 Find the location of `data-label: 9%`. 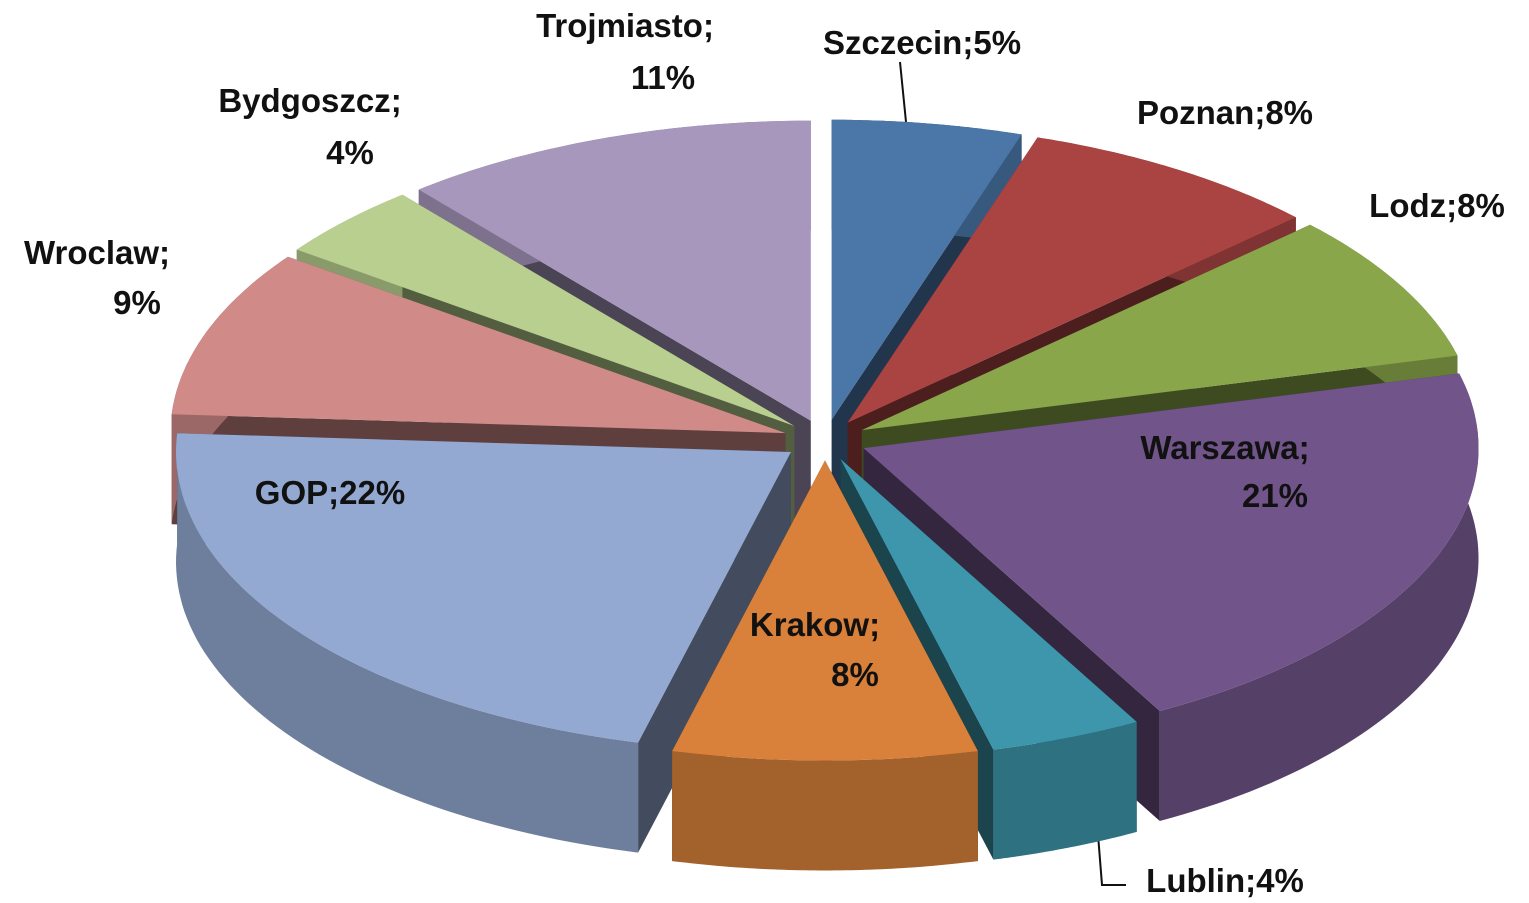

data-label: 9% is located at coordinates (137, 302).